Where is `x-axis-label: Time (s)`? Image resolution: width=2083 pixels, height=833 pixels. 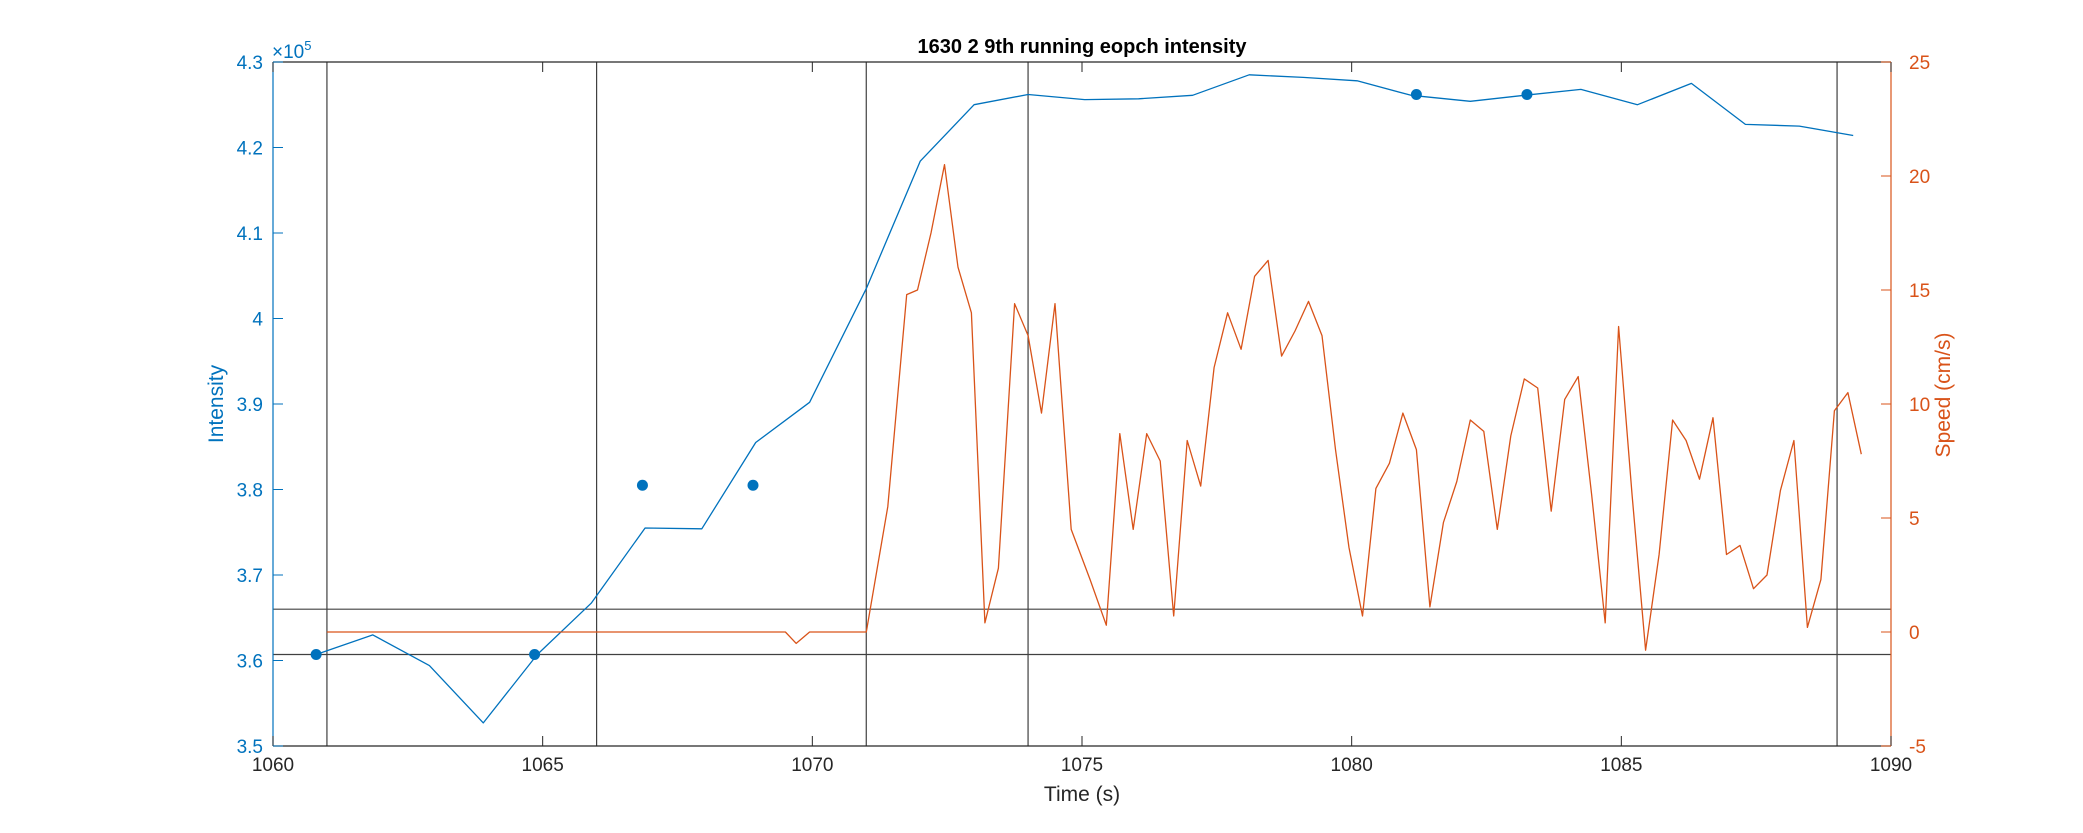 x-axis-label: Time (s) is located at coordinates (1082, 794).